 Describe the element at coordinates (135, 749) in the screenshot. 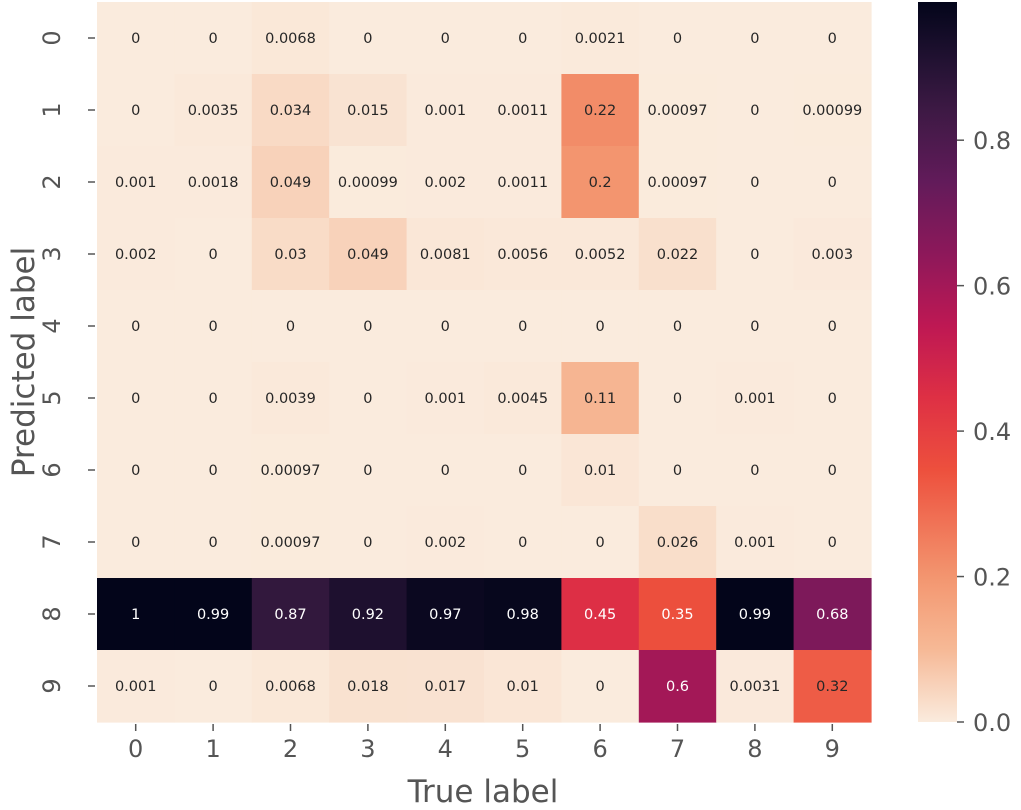

I see `x-tick-label: 0` at that location.